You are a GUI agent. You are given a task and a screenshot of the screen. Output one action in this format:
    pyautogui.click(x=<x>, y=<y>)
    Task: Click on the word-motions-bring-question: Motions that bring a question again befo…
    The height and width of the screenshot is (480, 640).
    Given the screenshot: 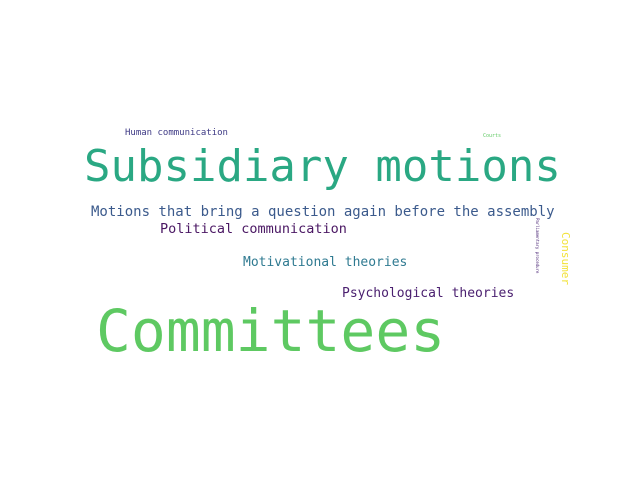 What is the action you would take?
    pyautogui.click(x=323, y=212)
    